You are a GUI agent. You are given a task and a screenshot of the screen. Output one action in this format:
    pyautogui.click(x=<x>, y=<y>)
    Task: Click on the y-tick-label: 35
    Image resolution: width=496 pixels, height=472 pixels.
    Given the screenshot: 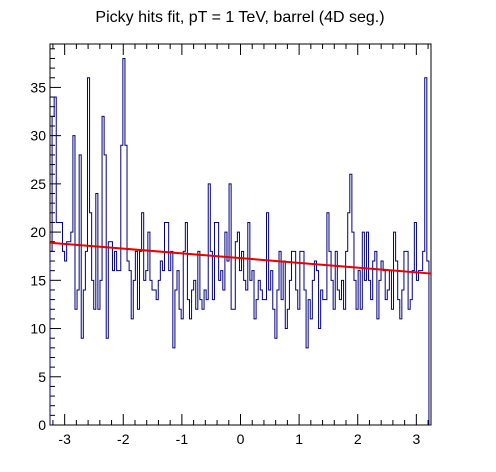 What is the action you would take?
    pyautogui.click(x=38, y=87)
    